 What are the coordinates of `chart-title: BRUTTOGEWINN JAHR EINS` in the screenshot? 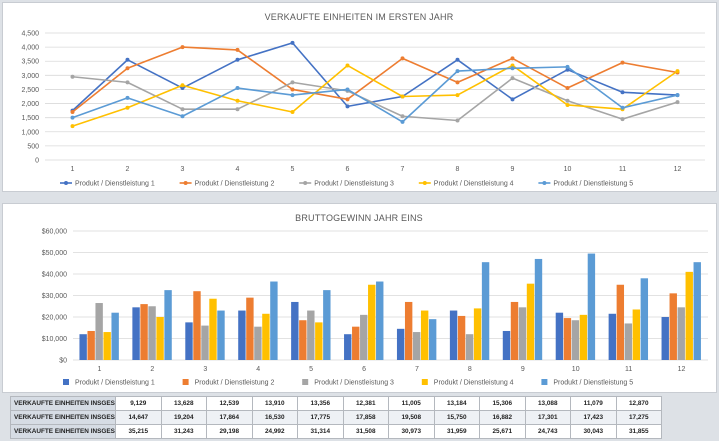 It's located at (359, 218).